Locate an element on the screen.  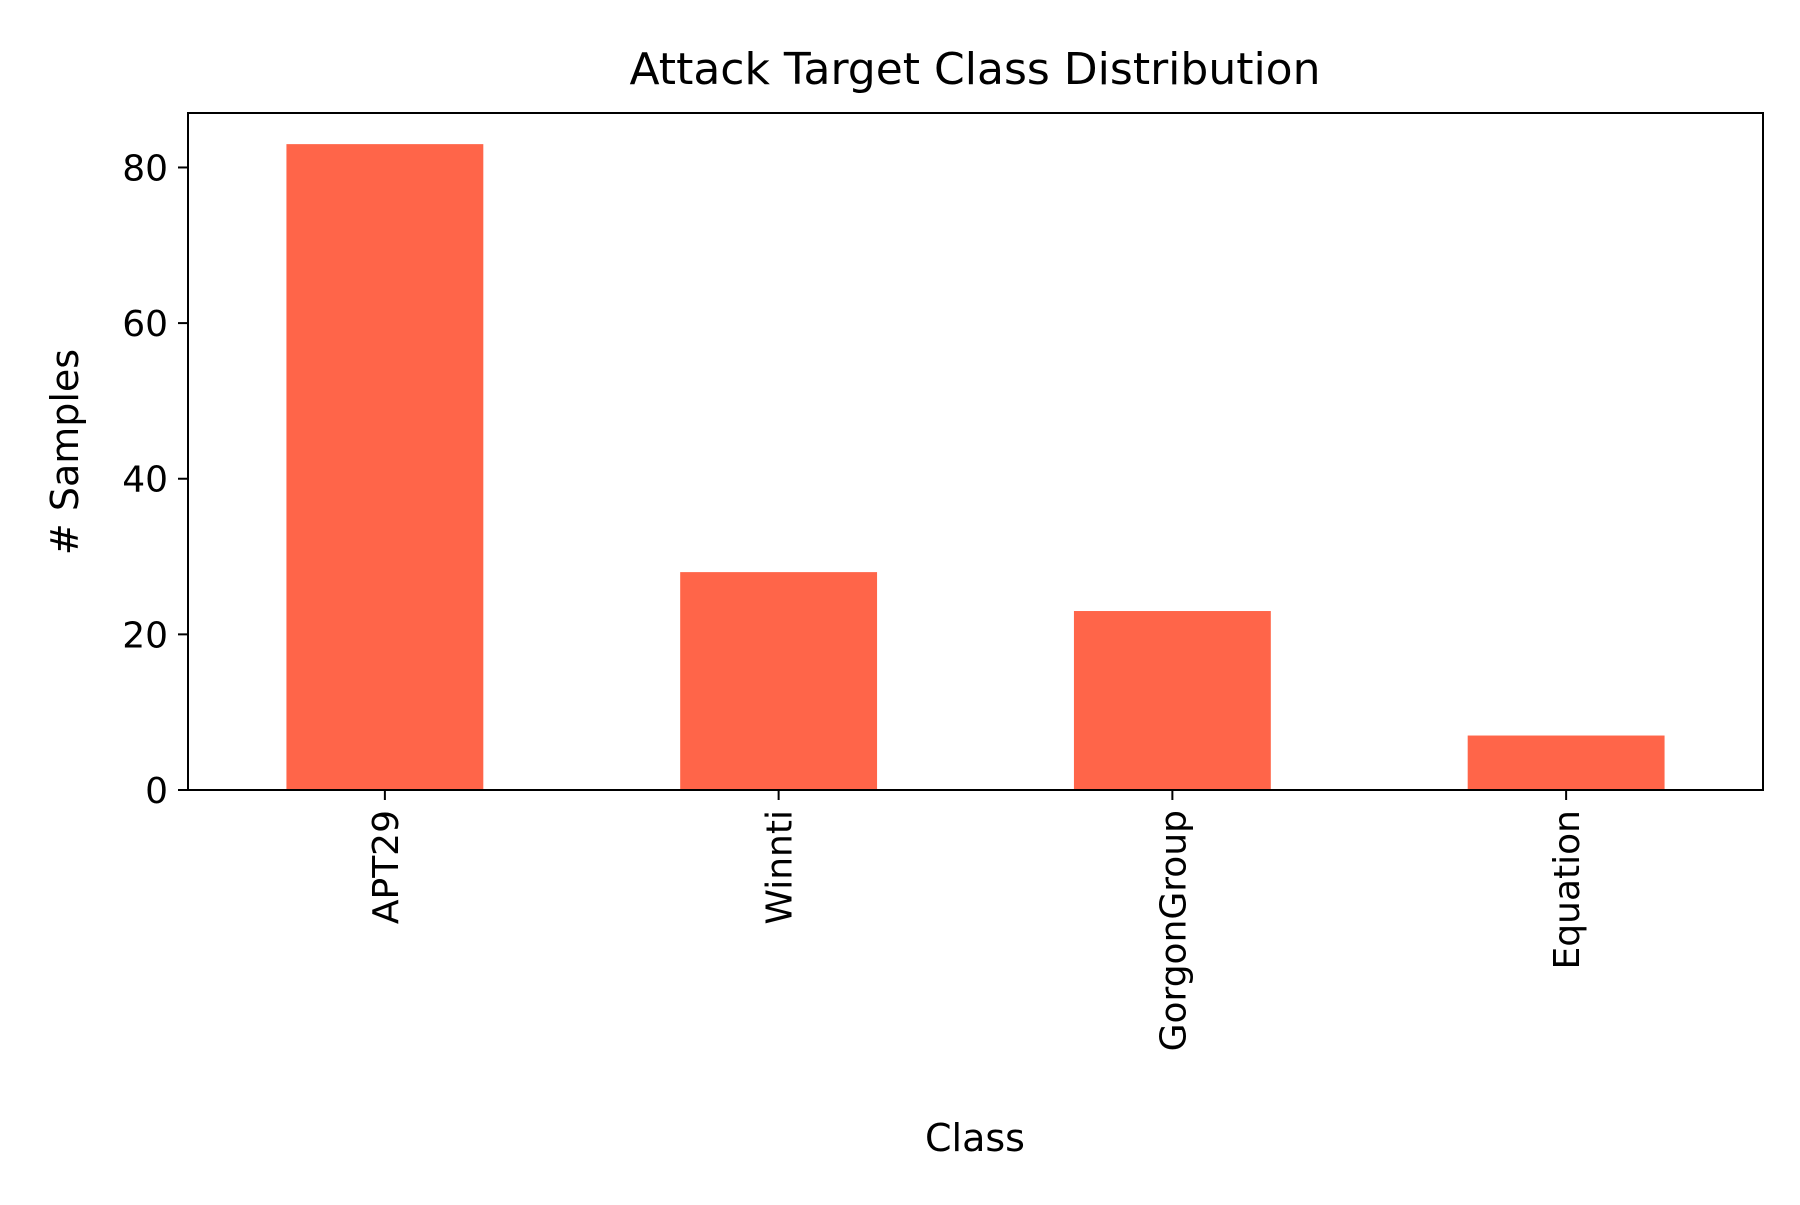
bar-apt29 is located at coordinates (385, 467).